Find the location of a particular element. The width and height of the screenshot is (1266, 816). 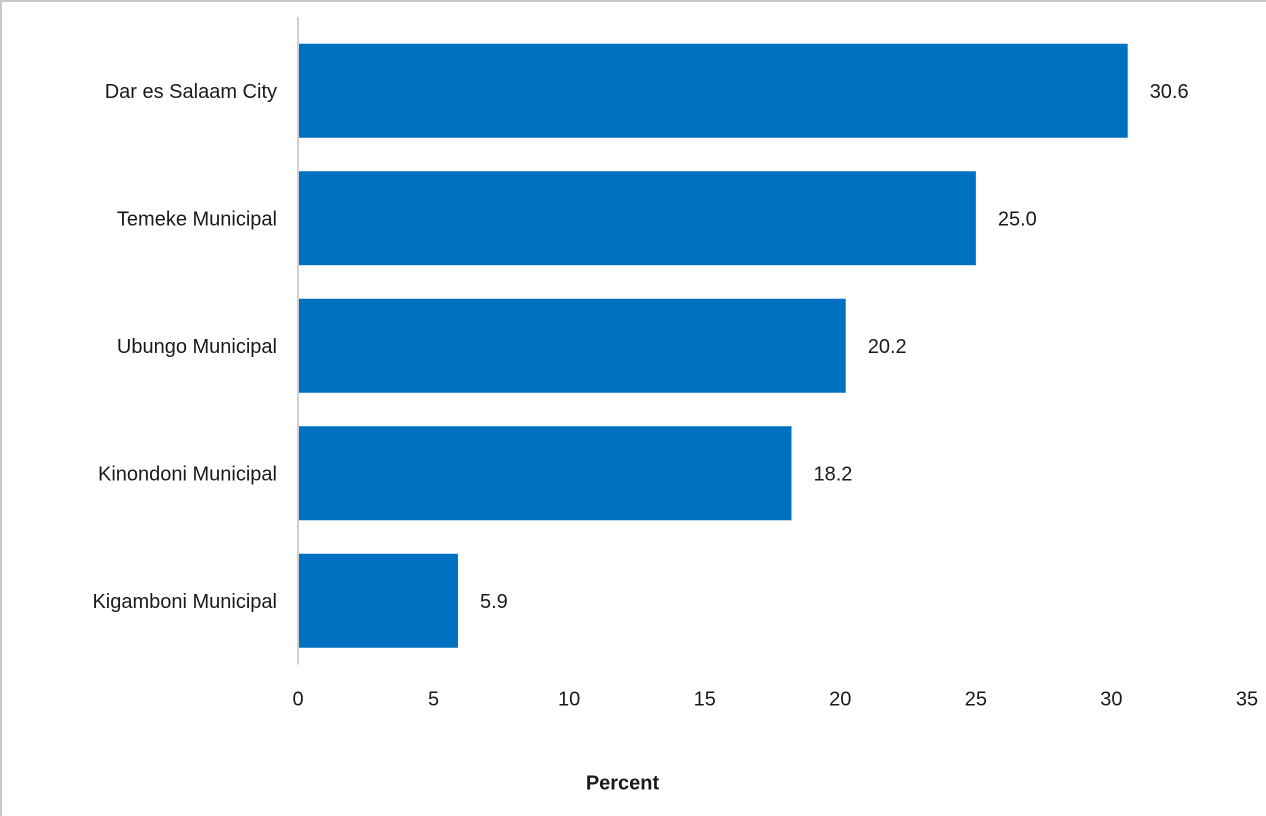

category-label-dar-es-salaam-city: Dar es Salaam City is located at coordinates (191, 92).